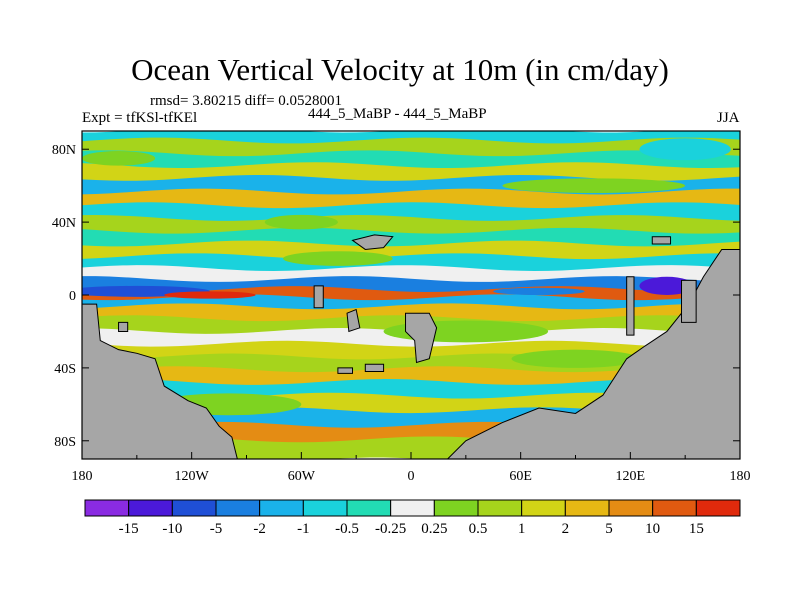 This screenshot has height=600, width=800. Describe the element at coordinates (192, 476) in the screenshot. I see `x-tick-label: 120W` at that location.